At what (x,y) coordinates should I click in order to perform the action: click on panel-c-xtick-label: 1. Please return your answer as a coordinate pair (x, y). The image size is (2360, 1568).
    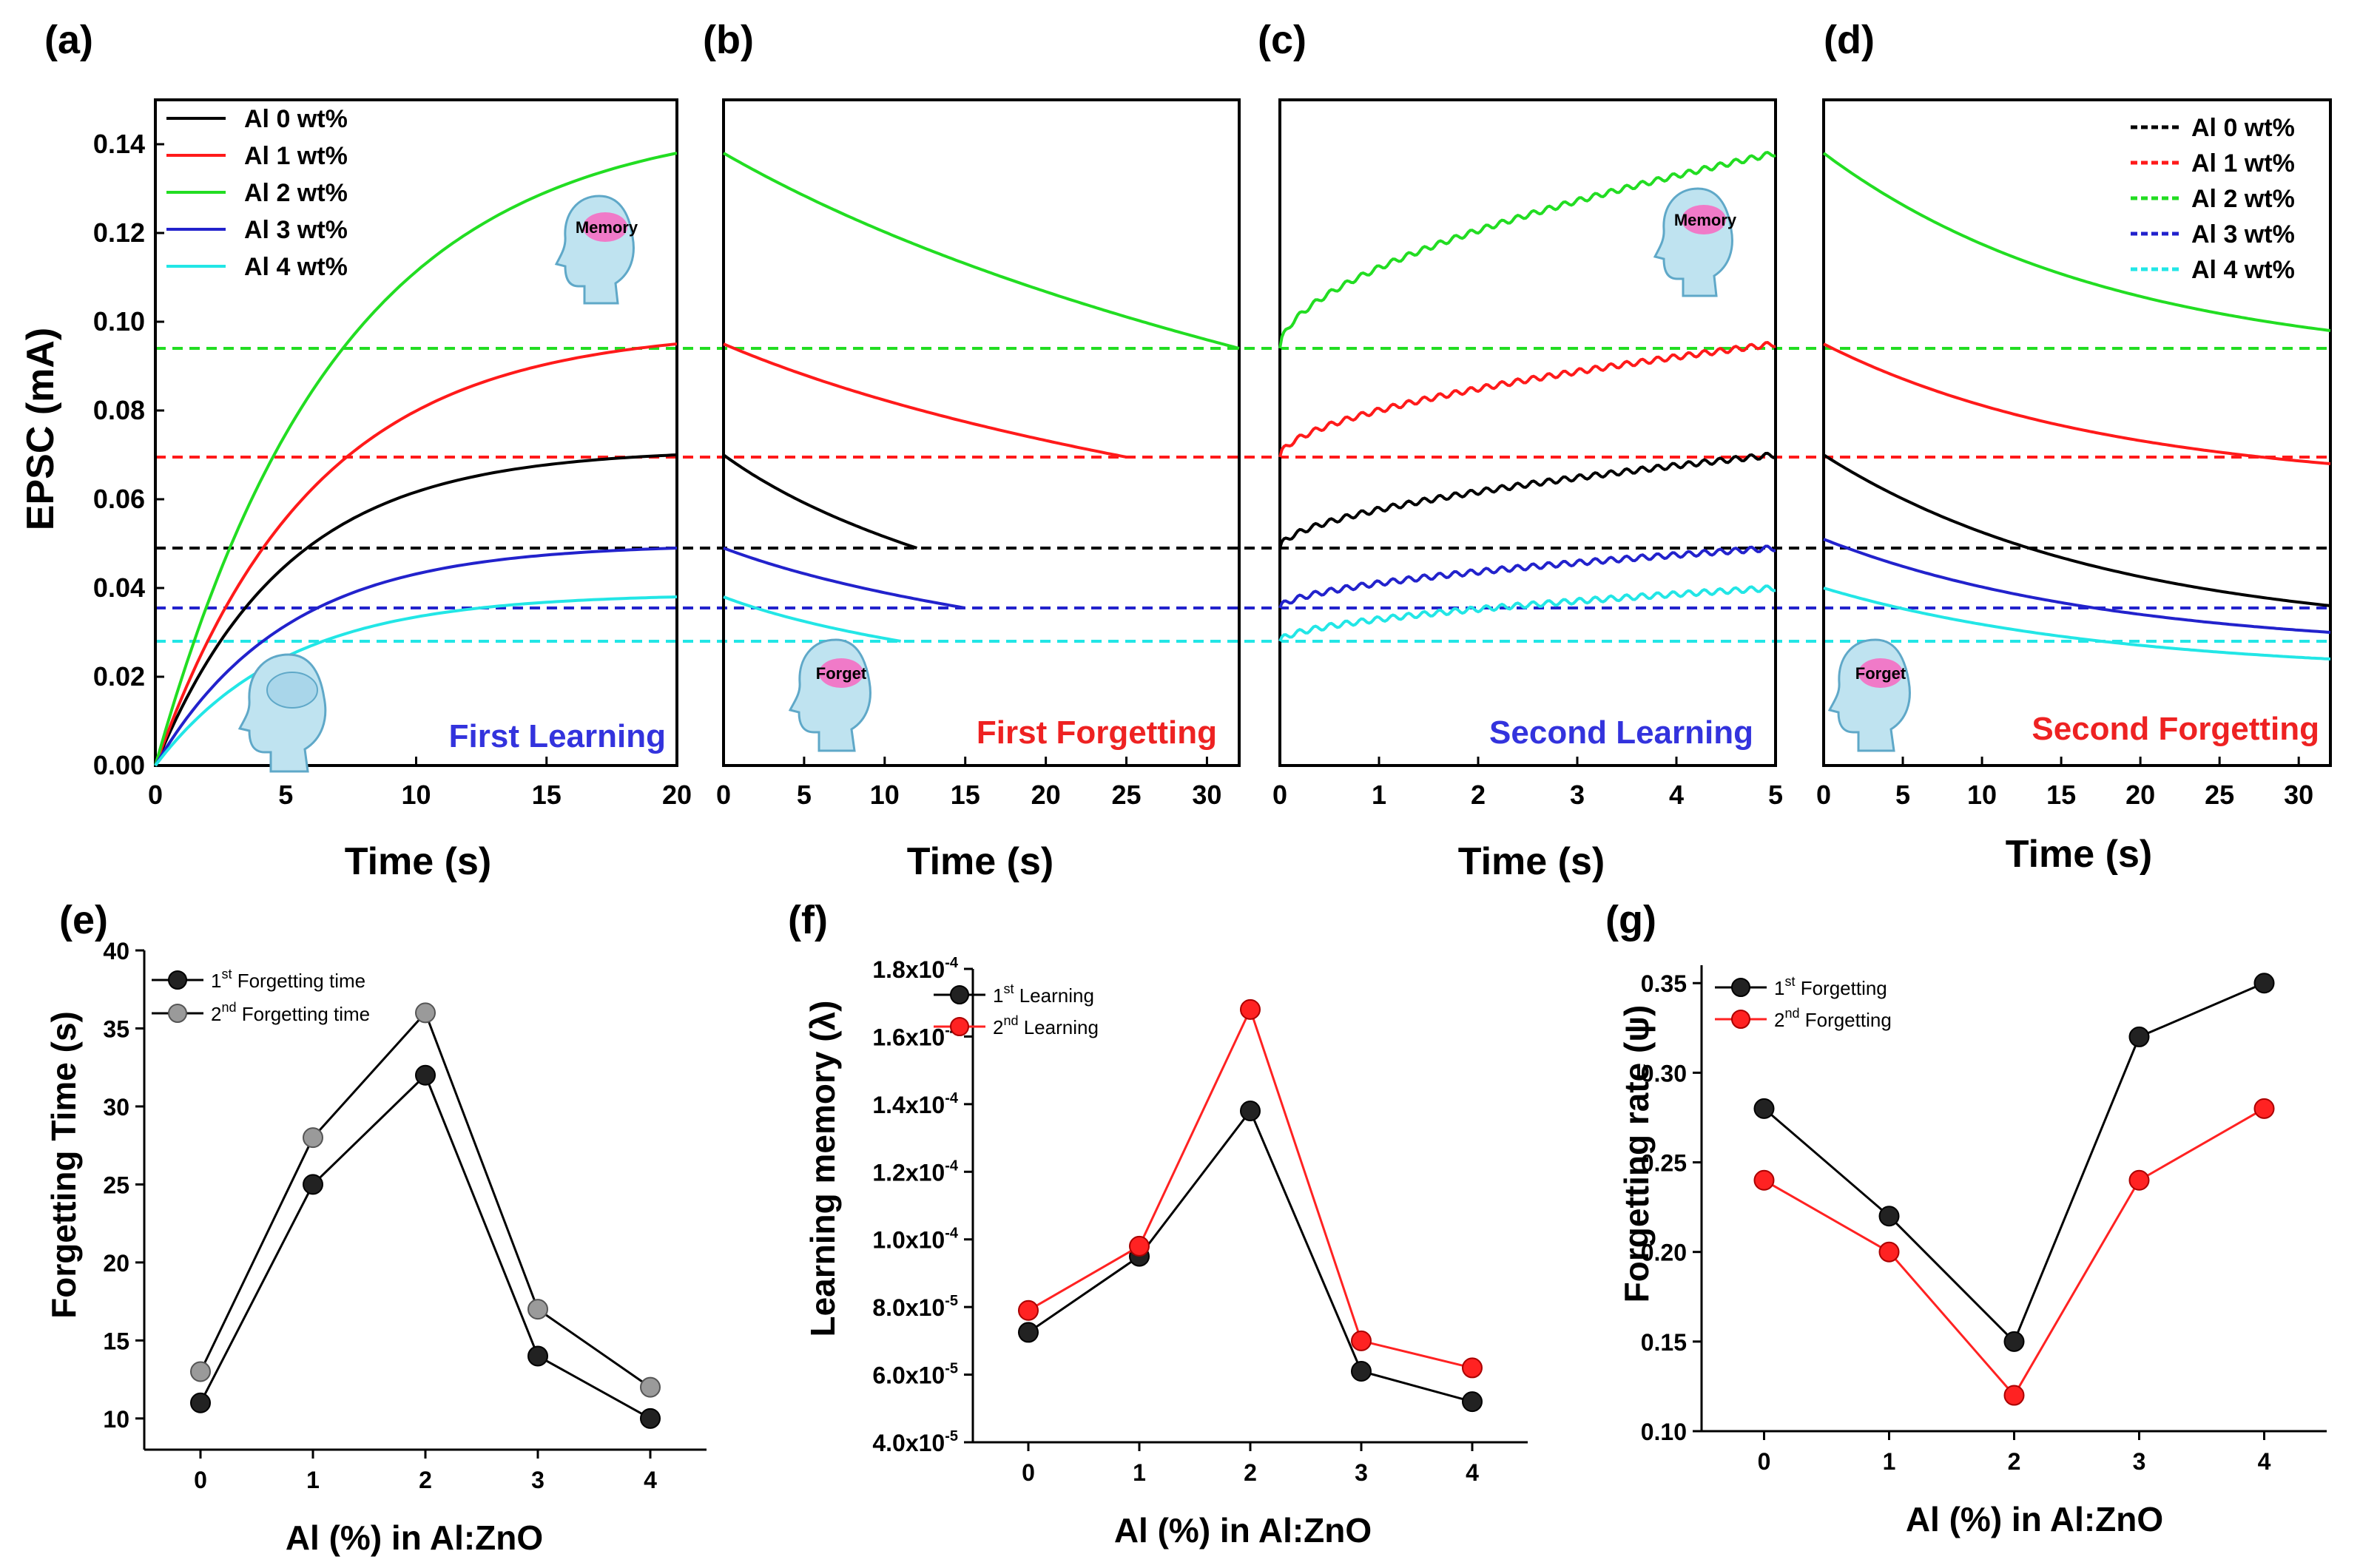
    Looking at the image, I should click on (1379, 795).